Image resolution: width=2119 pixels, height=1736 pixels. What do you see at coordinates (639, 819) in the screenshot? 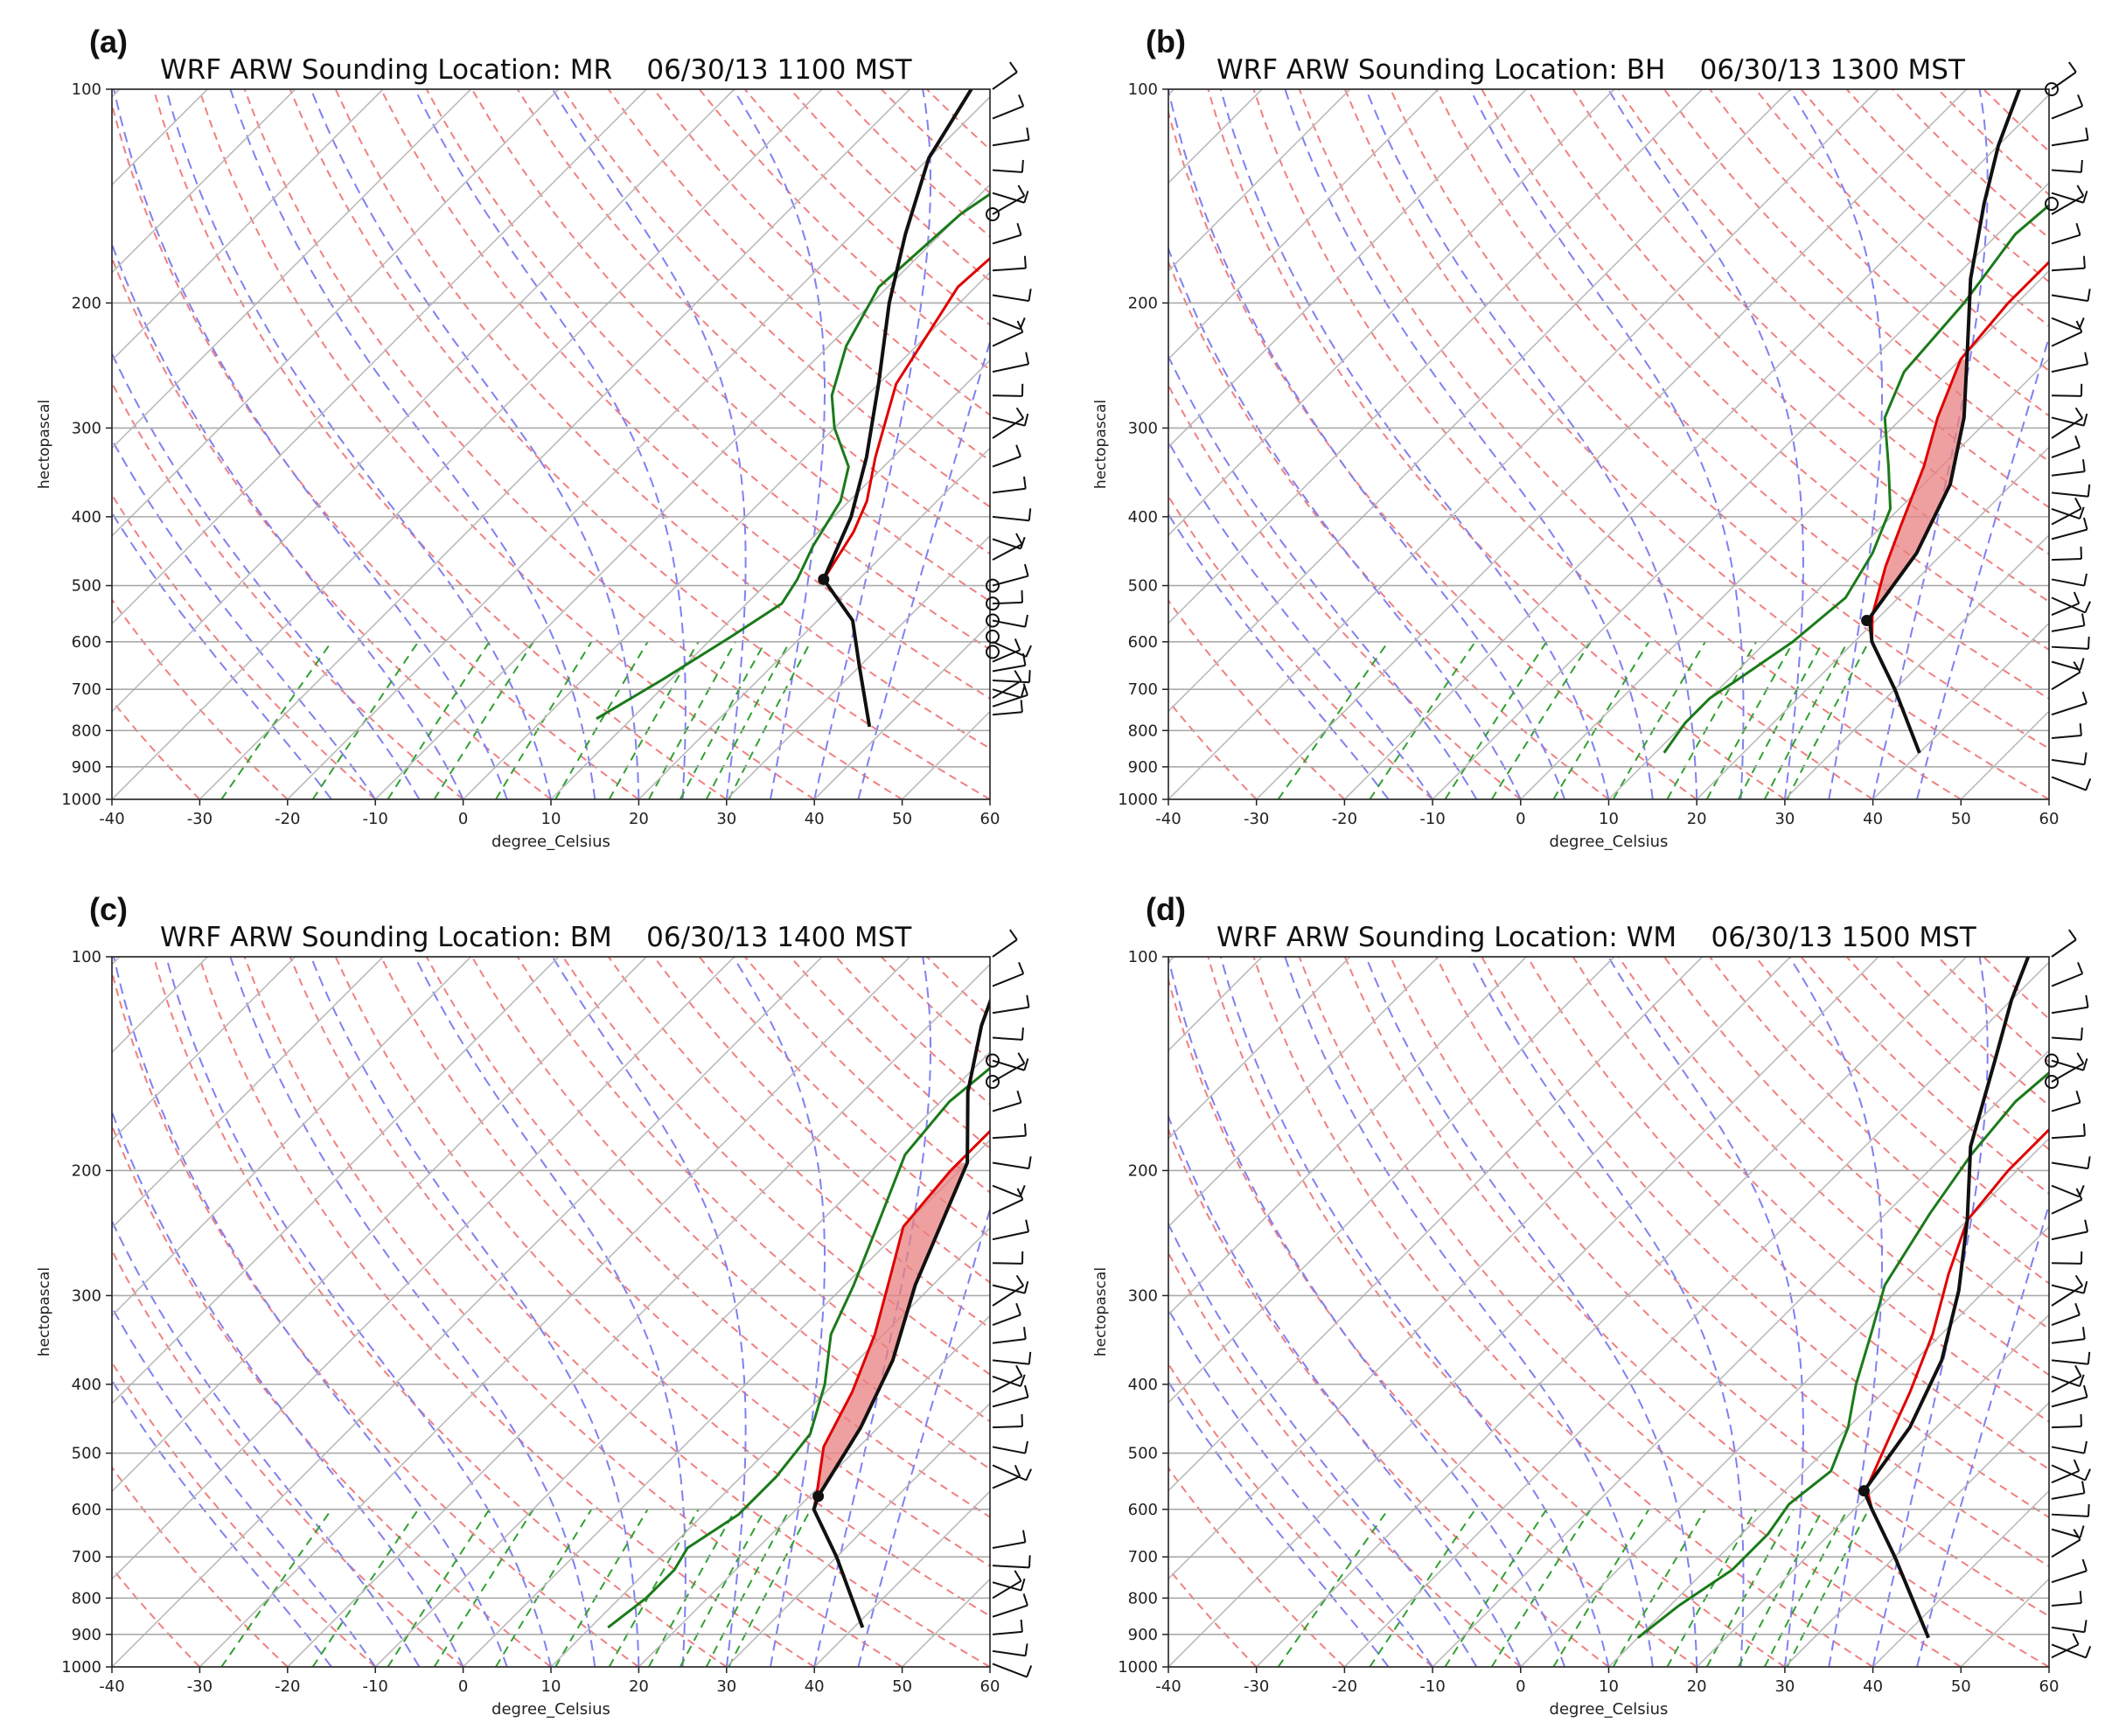
I see `x-tick-label: 20` at bounding box center [639, 819].